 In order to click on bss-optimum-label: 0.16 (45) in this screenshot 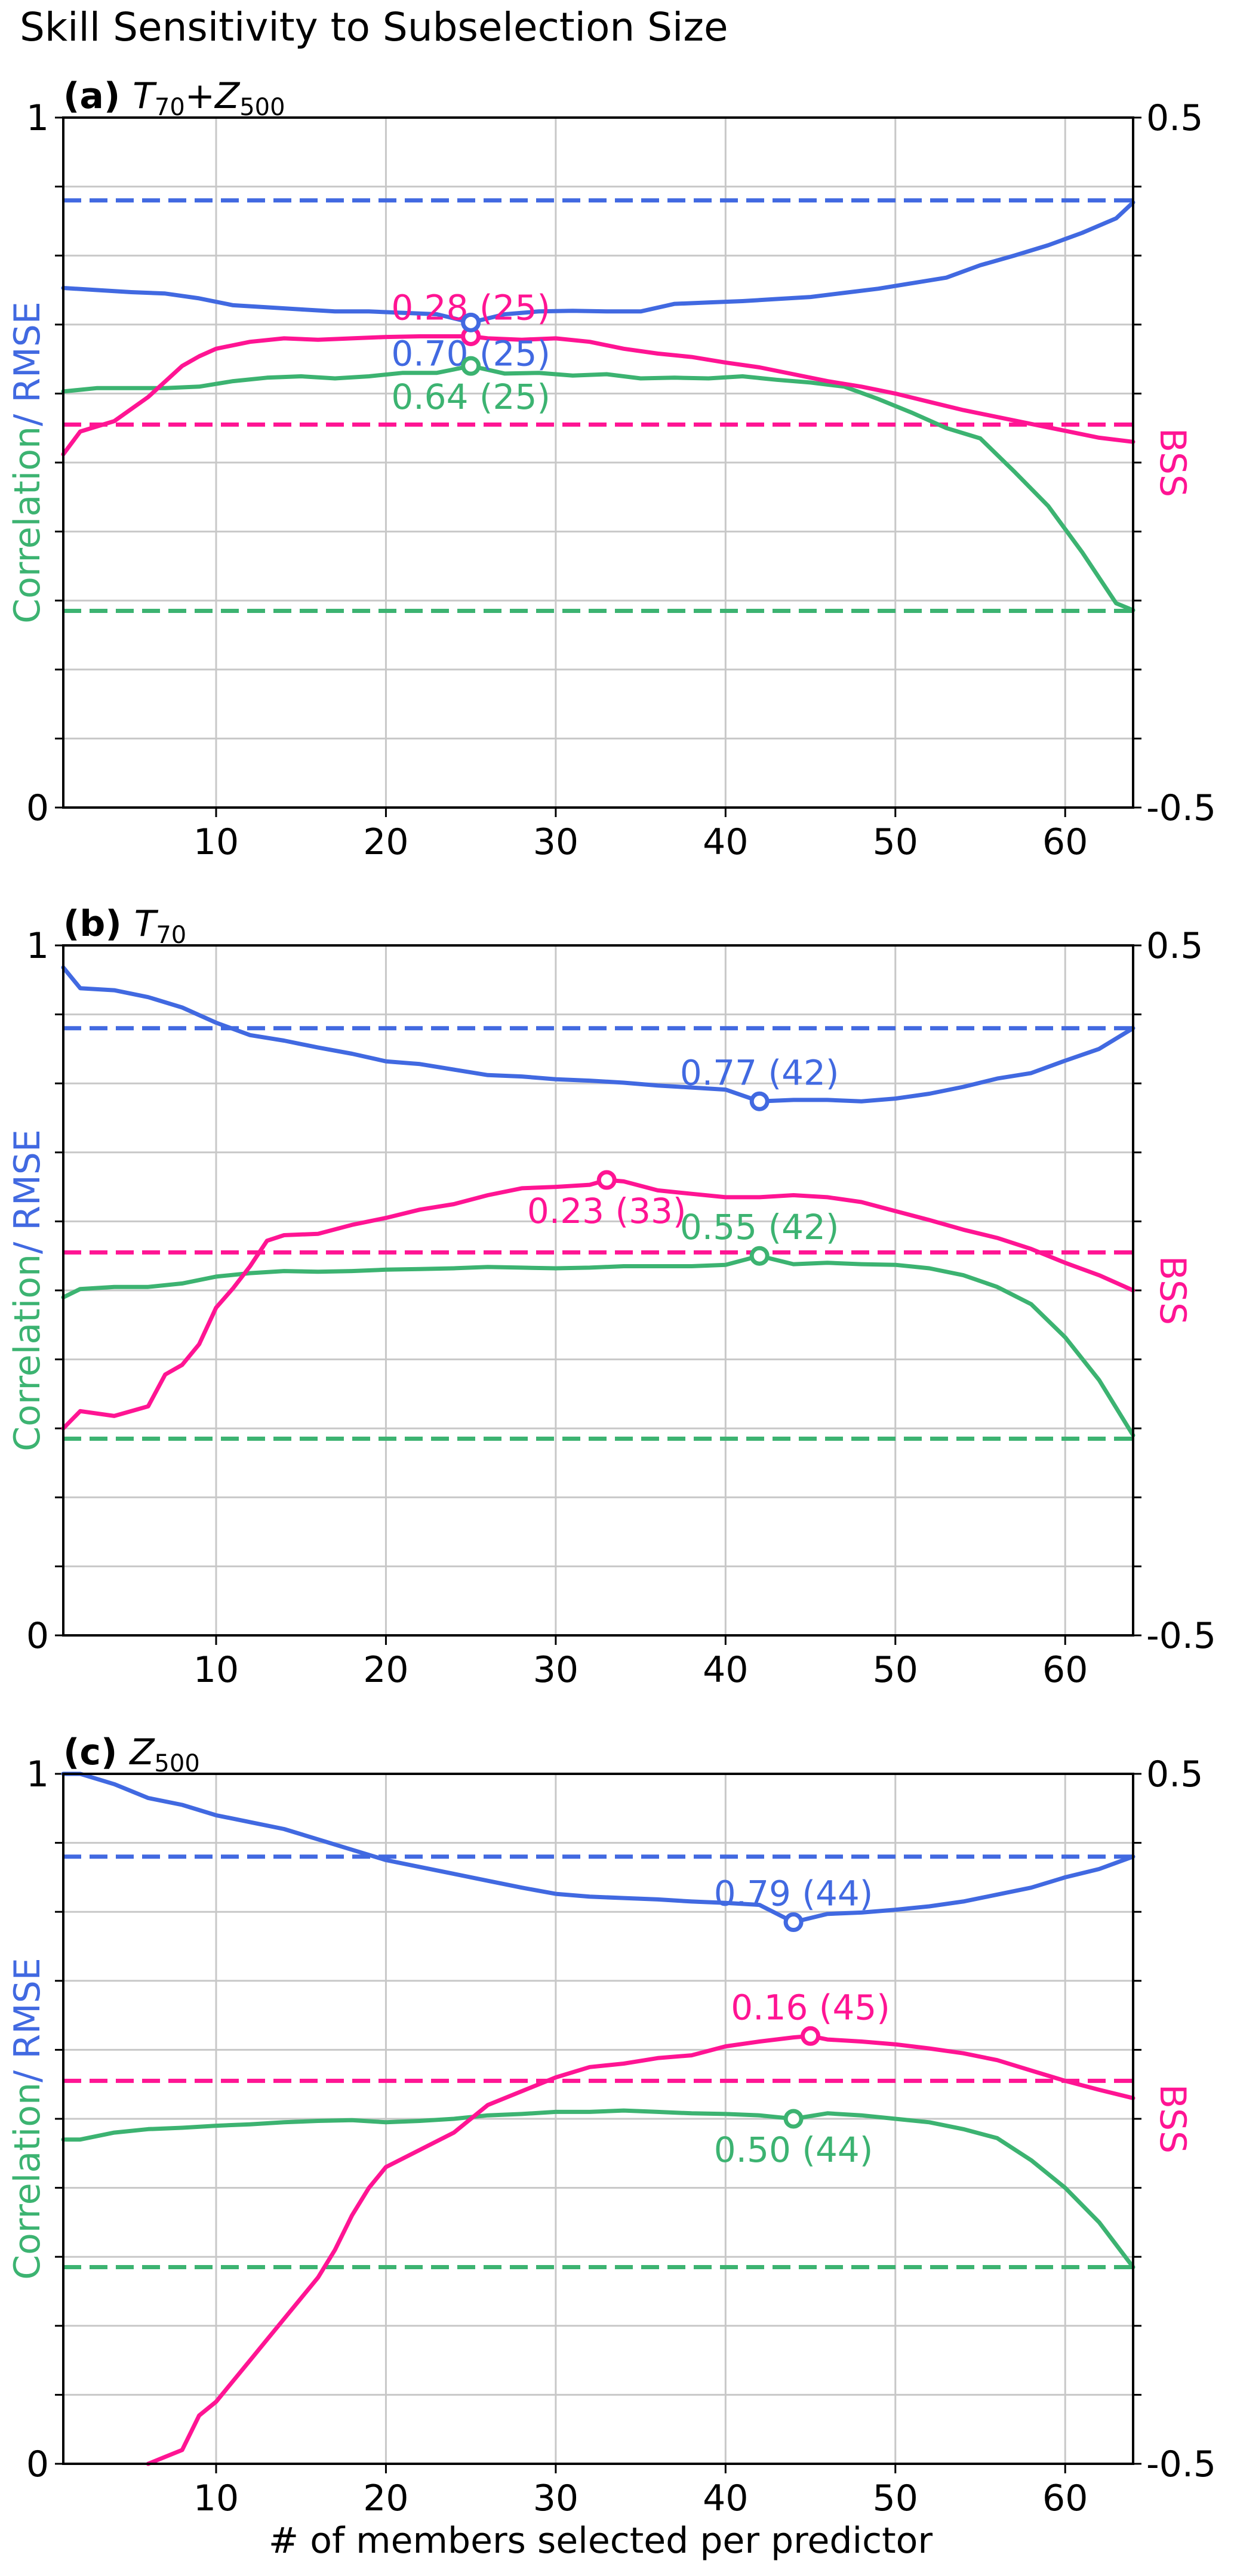, I will do `click(810, 2007)`.